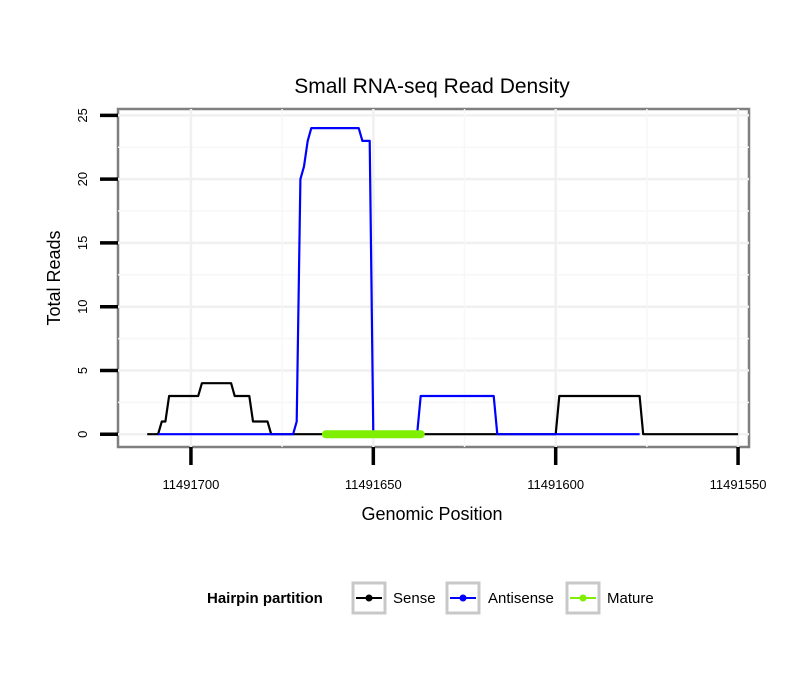 This screenshot has width=810, height=690. I want to click on legend-item-mature: Mature, so click(609, 598).